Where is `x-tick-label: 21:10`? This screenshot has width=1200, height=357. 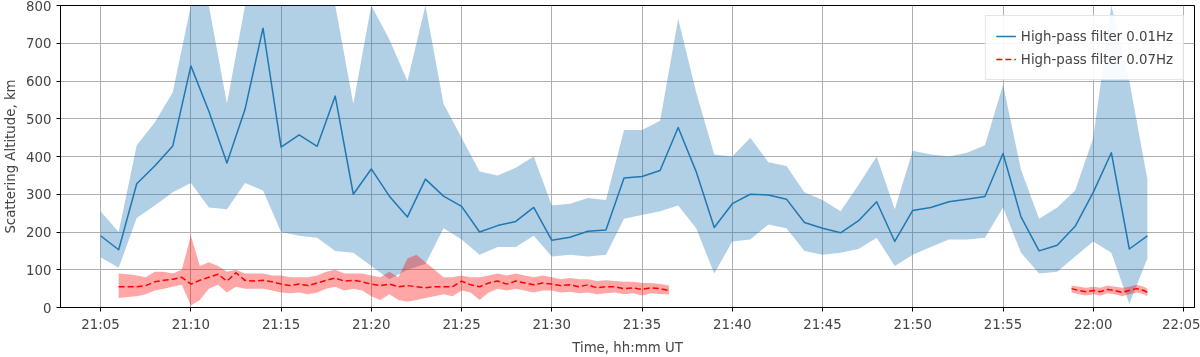
x-tick-label: 21:10 is located at coordinates (191, 324).